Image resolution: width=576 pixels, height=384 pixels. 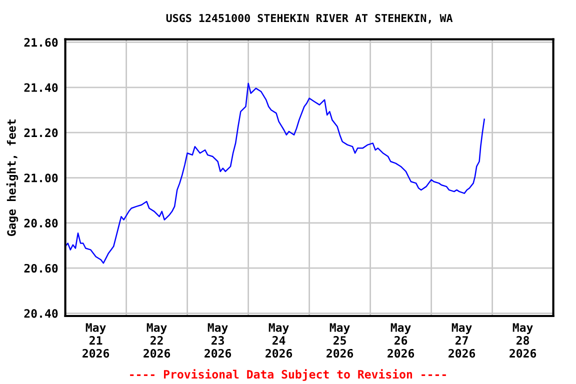 I want to click on text: ---- Provisional Data Subject to Revision ----, so click(x=288, y=375).